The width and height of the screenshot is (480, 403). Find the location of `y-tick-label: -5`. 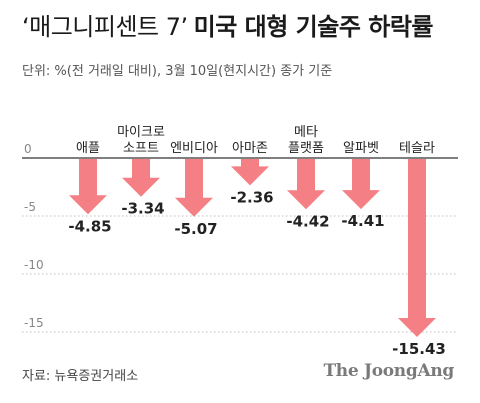

y-tick-label: -5 is located at coordinates (30, 207).